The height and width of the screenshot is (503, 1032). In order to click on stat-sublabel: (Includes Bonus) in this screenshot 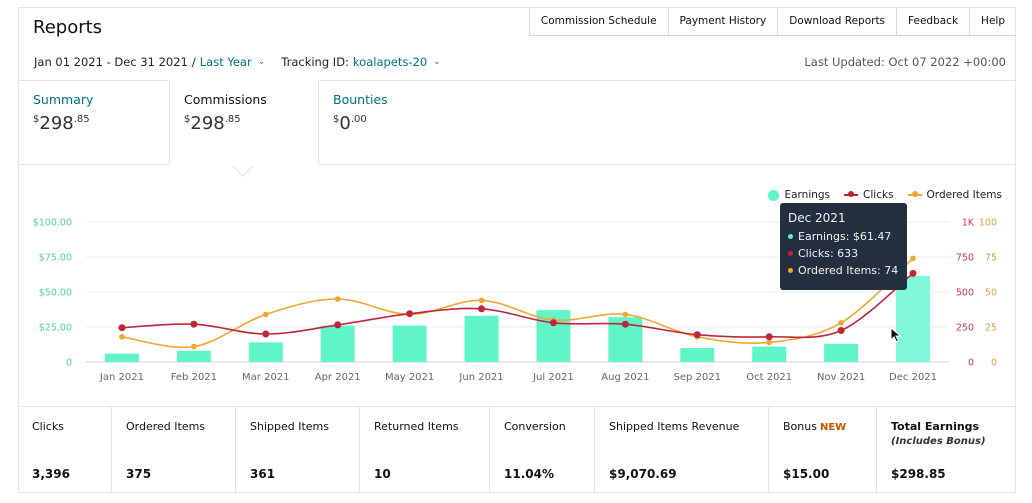, I will do `click(938, 441)`.